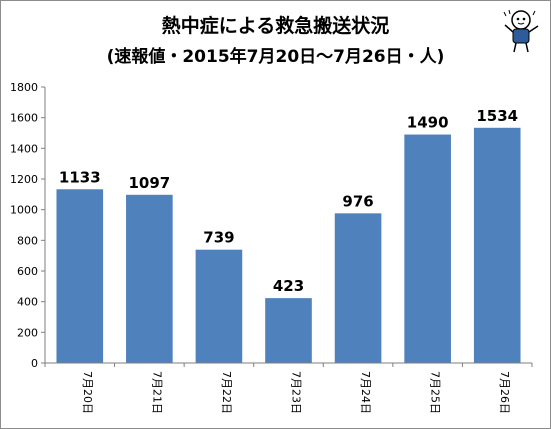 The image size is (551, 429). I want to click on x-tick-label: 7月25日, so click(435, 392).